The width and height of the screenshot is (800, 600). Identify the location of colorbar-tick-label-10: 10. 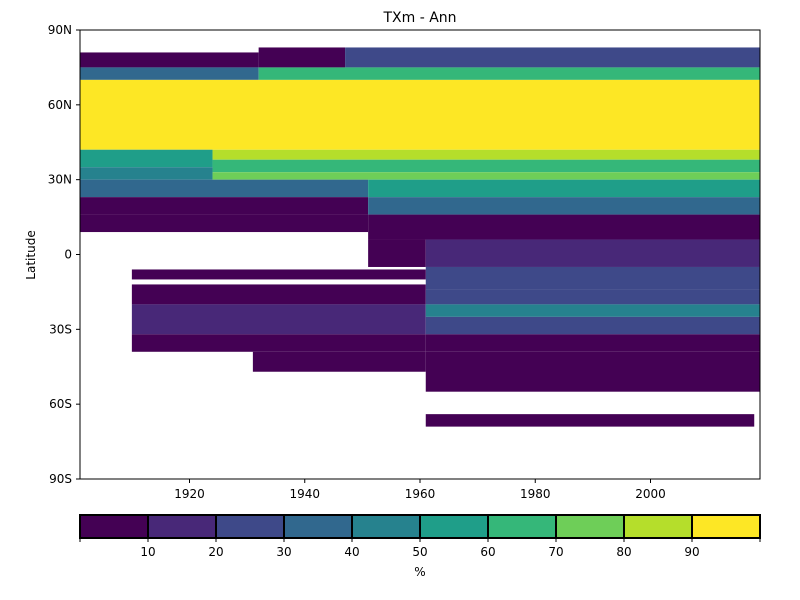
(147, 552).